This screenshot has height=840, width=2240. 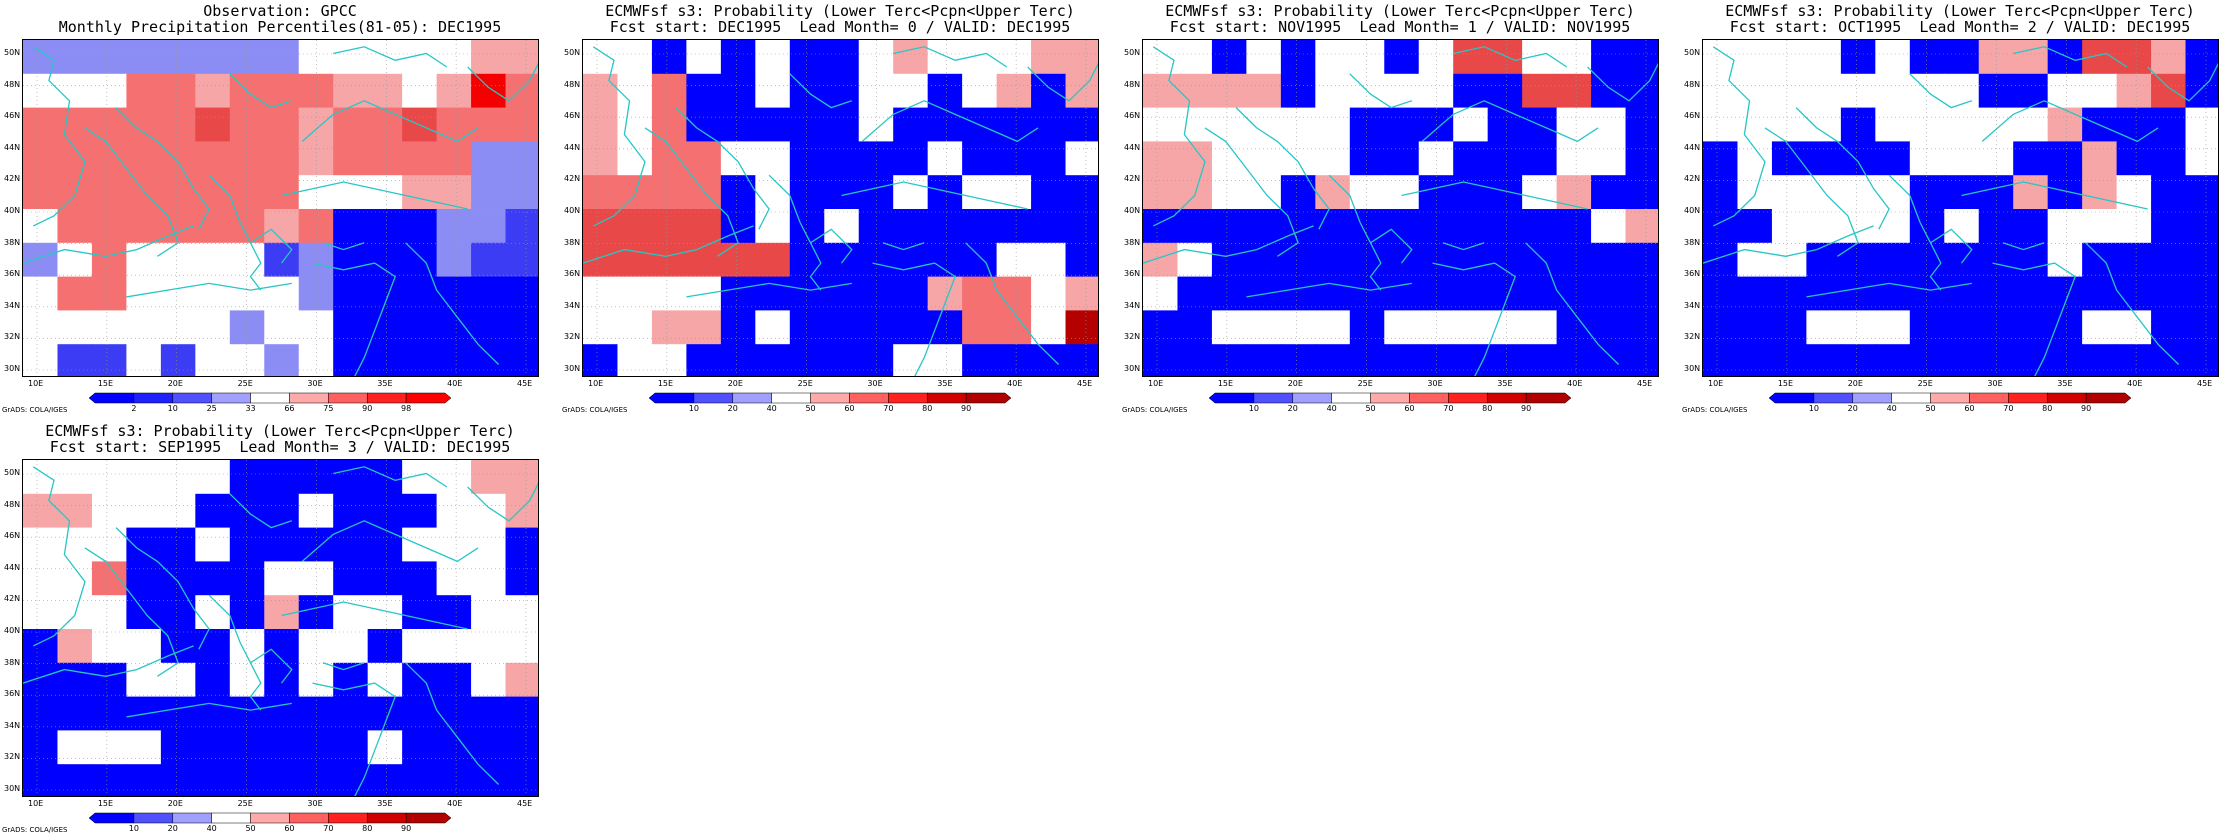 What do you see at coordinates (1716, 383) in the screenshot?
I see `x-tick-label: 10E` at bounding box center [1716, 383].